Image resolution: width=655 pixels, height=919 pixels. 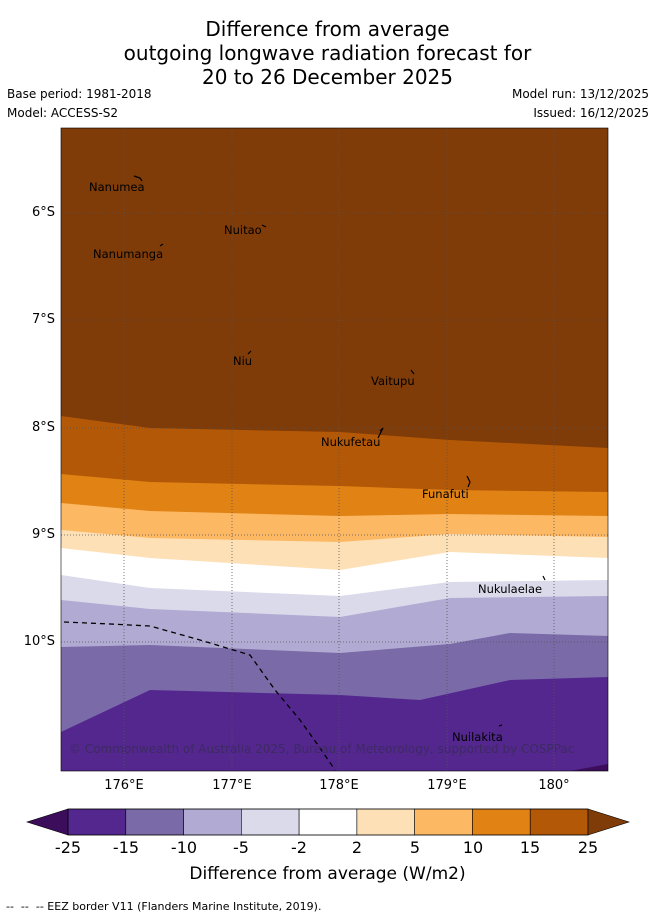 What do you see at coordinates (544, 578) in the screenshot?
I see `island-nukulaelae` at bounding box center [544, 578].